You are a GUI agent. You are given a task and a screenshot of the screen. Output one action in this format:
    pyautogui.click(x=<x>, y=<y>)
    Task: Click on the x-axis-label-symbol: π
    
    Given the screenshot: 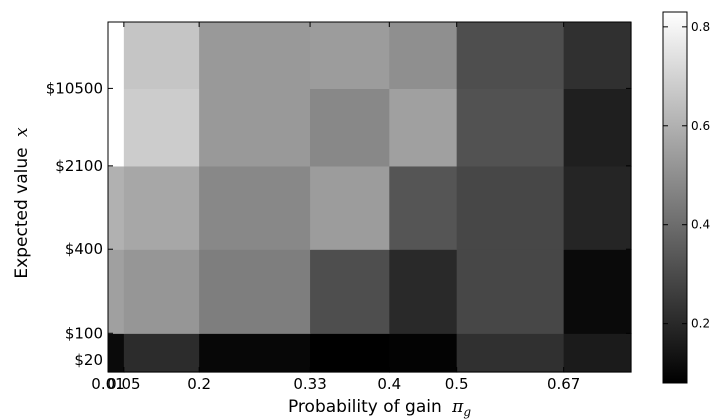 What is the action you would take?
    pyautogui.click(x=457, y=407)
    